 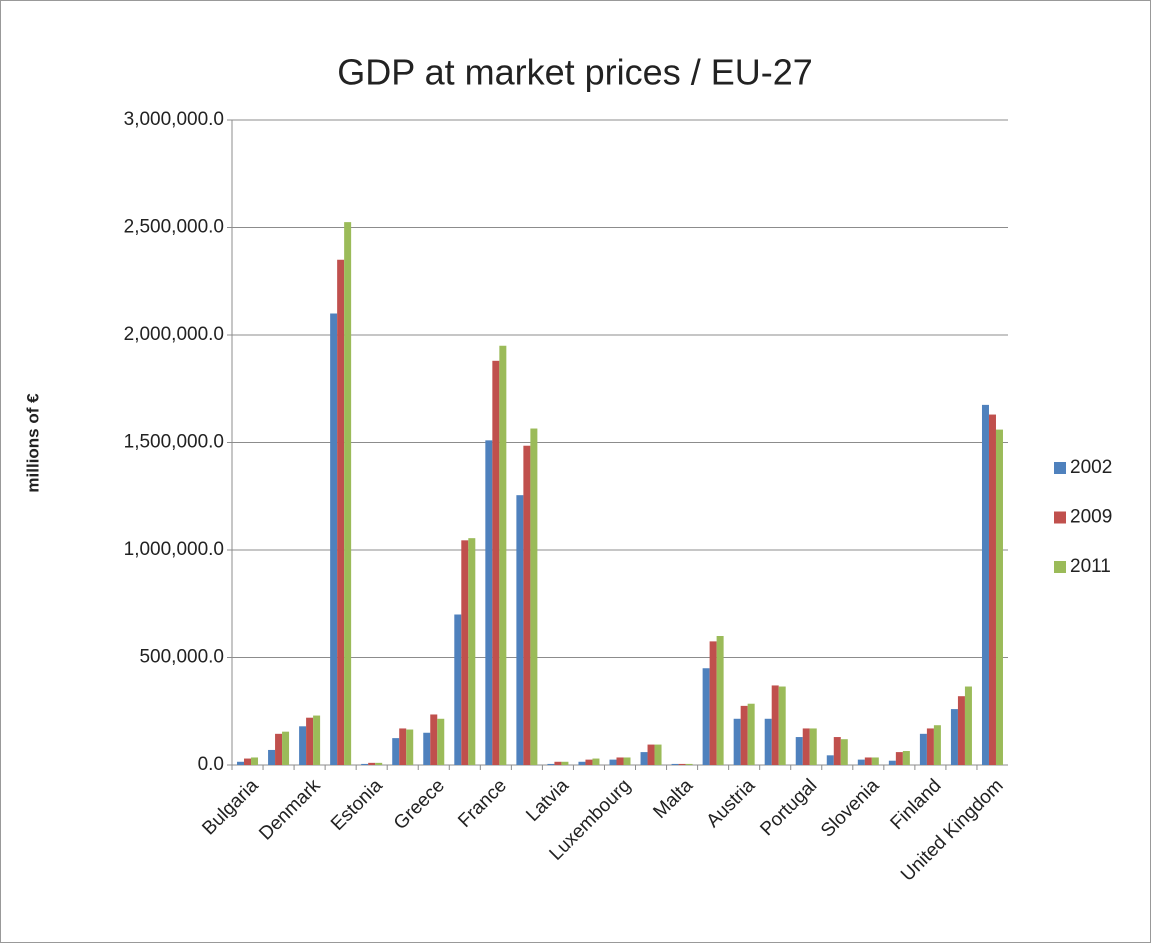 I want to click on chart-title: GDP at market prices / EU-27, so click(x=575, y=72).